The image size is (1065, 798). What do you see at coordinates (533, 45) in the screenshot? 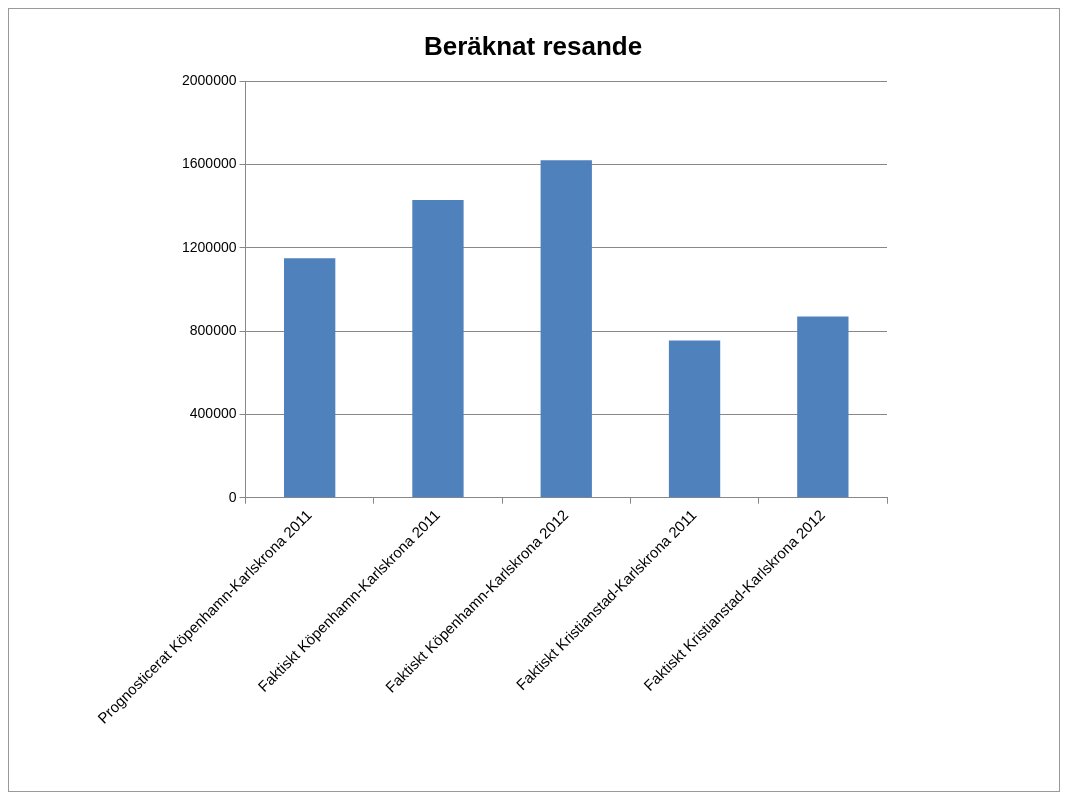
I see `chart-title: Beräknat resande` at bounding box center [533, 45].